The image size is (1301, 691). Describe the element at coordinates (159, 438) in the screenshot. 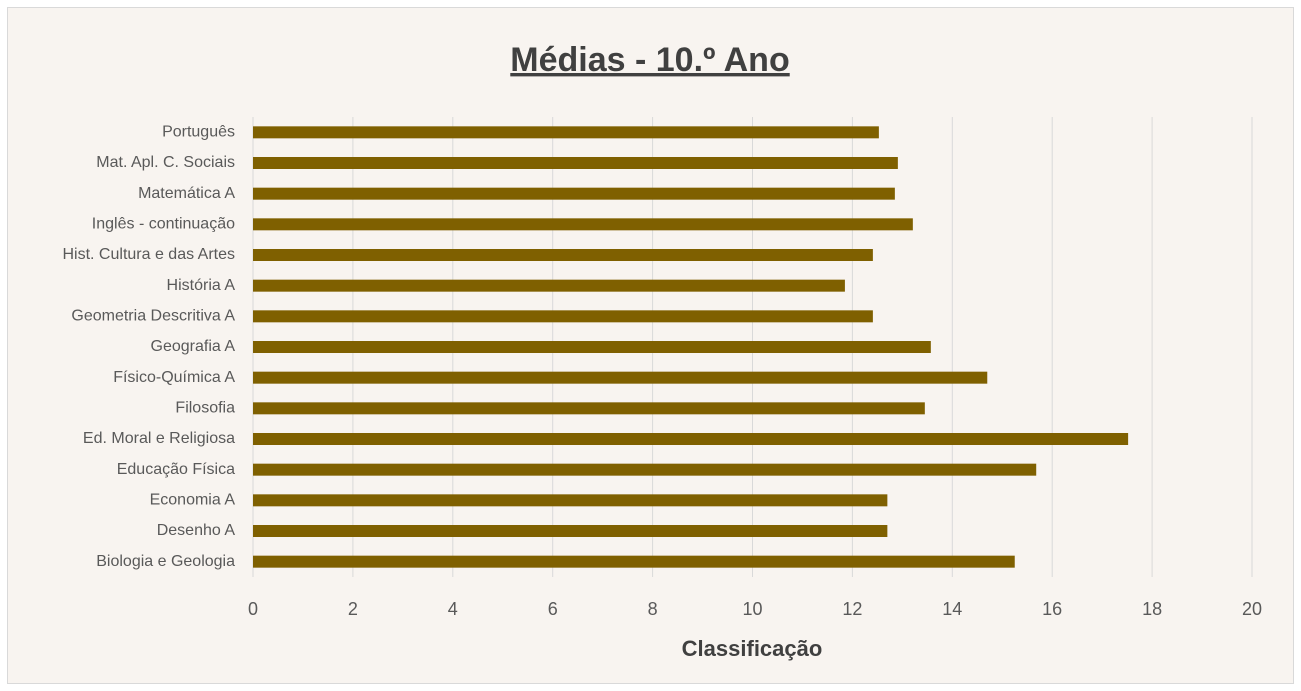

I see `y-tick-label: Ed. Moral e Religiosa` at that location.